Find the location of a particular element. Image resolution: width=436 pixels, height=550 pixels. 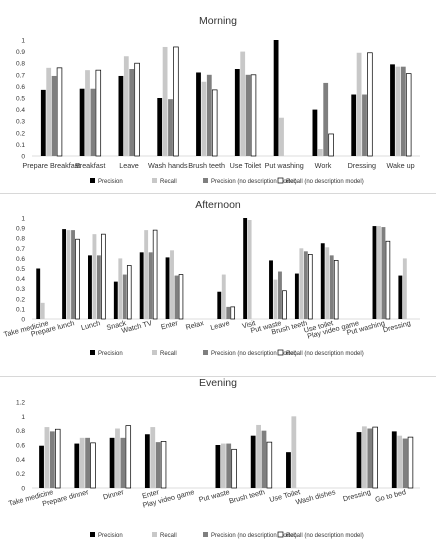

x-tick-label: Leave is located at coordinates (219, 325).